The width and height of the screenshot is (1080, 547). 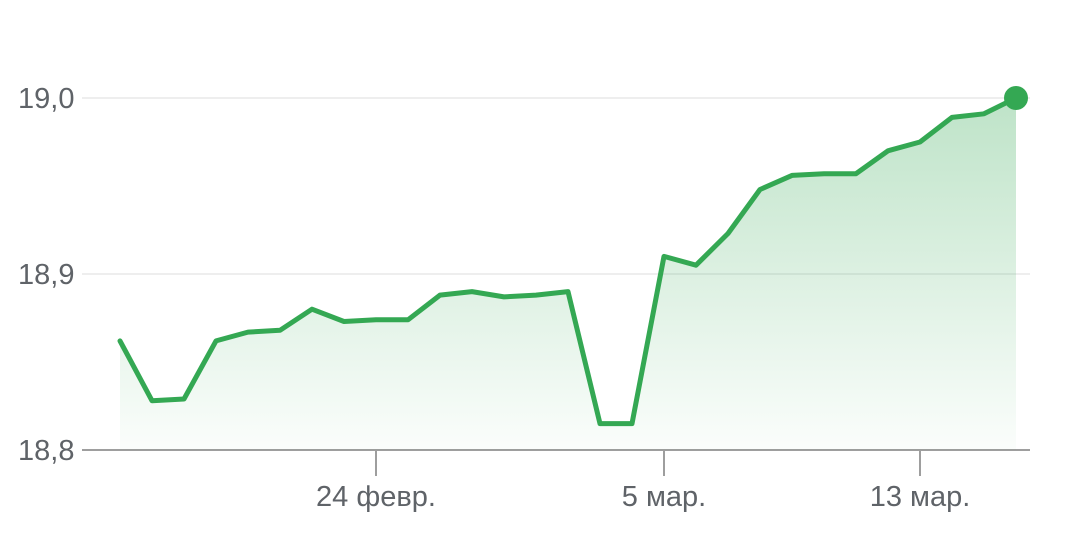 What do you see at coordinates (664, 497) in the screenshot?
I see `x-tick-label: 5 мар.` at bounding box center [664, 497].